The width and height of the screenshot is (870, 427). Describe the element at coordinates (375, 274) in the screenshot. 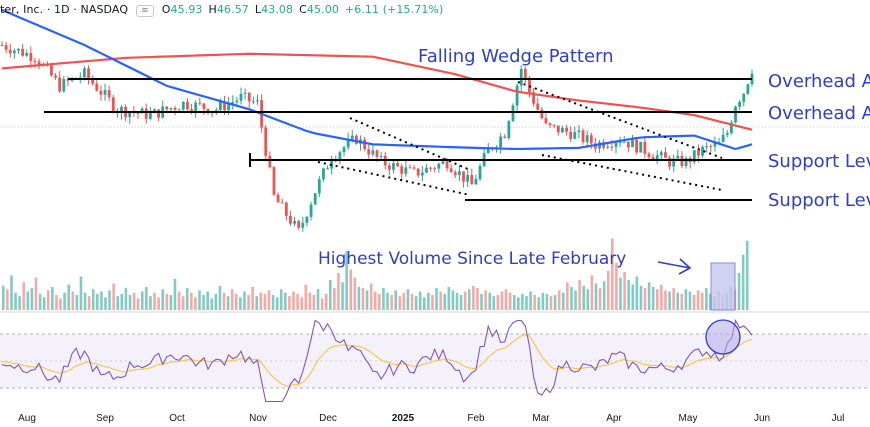

I see `volume-bars` at that location.